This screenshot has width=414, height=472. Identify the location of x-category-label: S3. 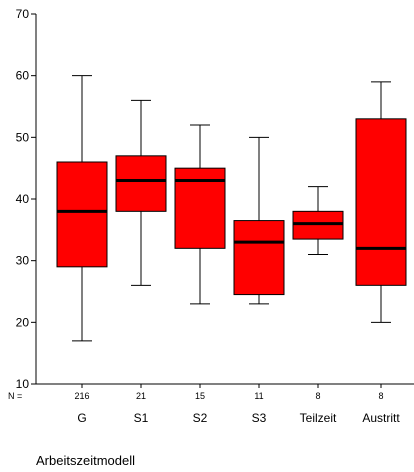
(259, 418).